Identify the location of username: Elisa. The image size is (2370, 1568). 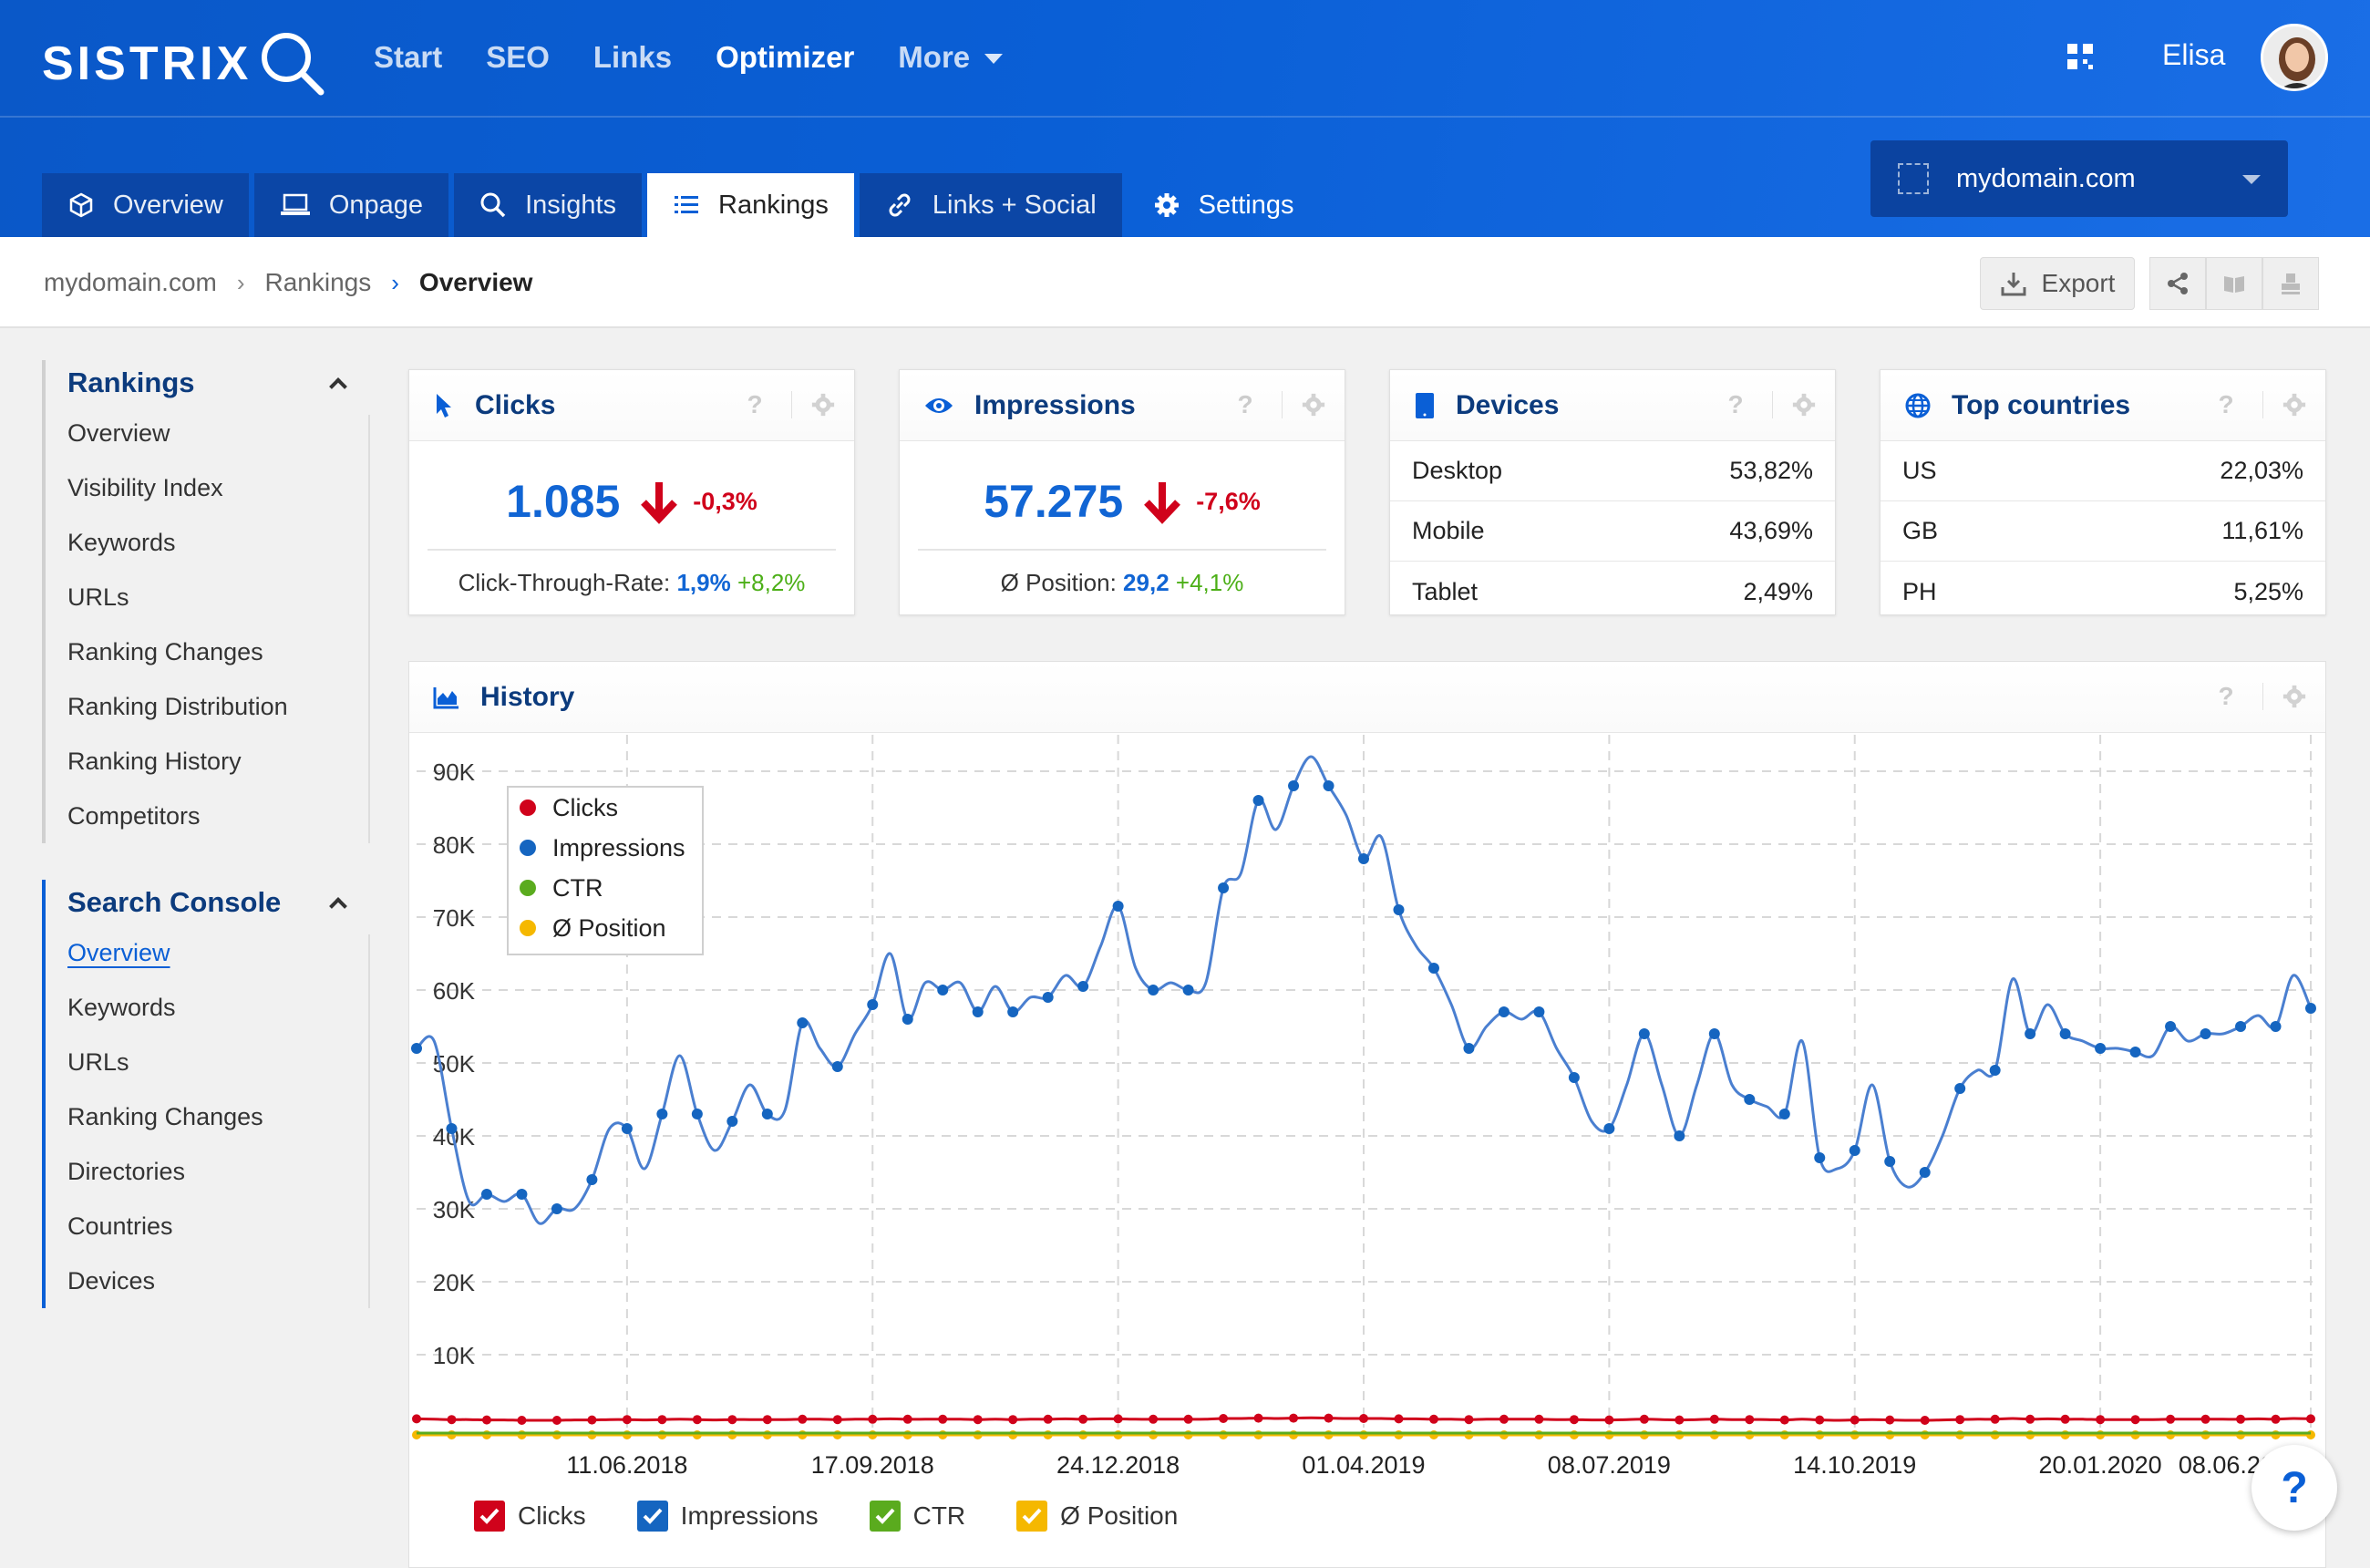
(2194, 54).